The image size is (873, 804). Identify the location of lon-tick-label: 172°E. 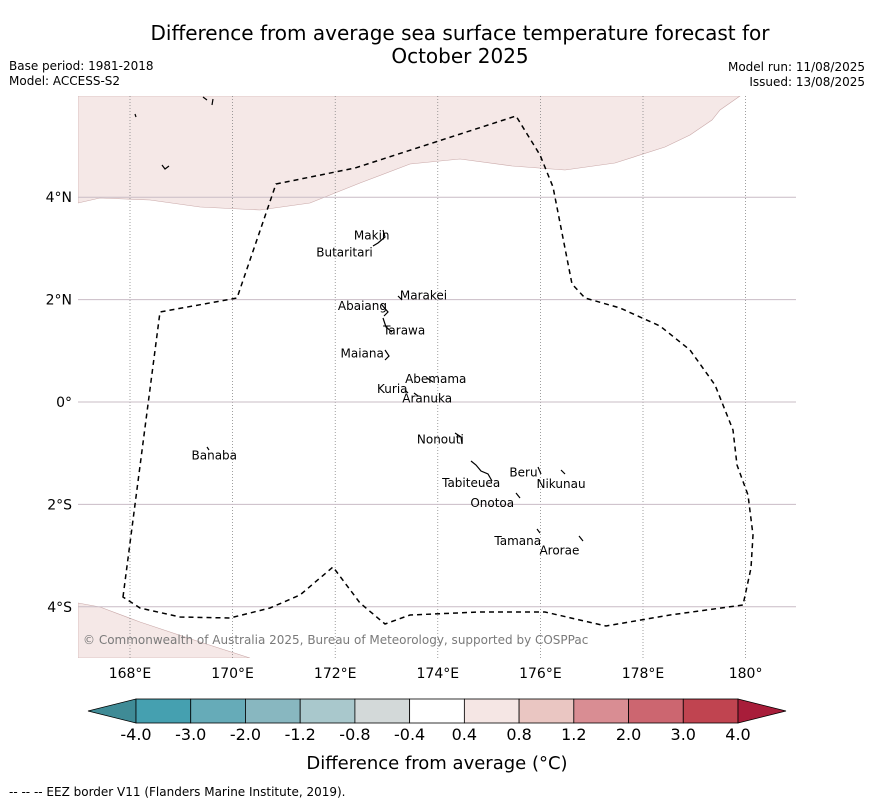
(335, 674).